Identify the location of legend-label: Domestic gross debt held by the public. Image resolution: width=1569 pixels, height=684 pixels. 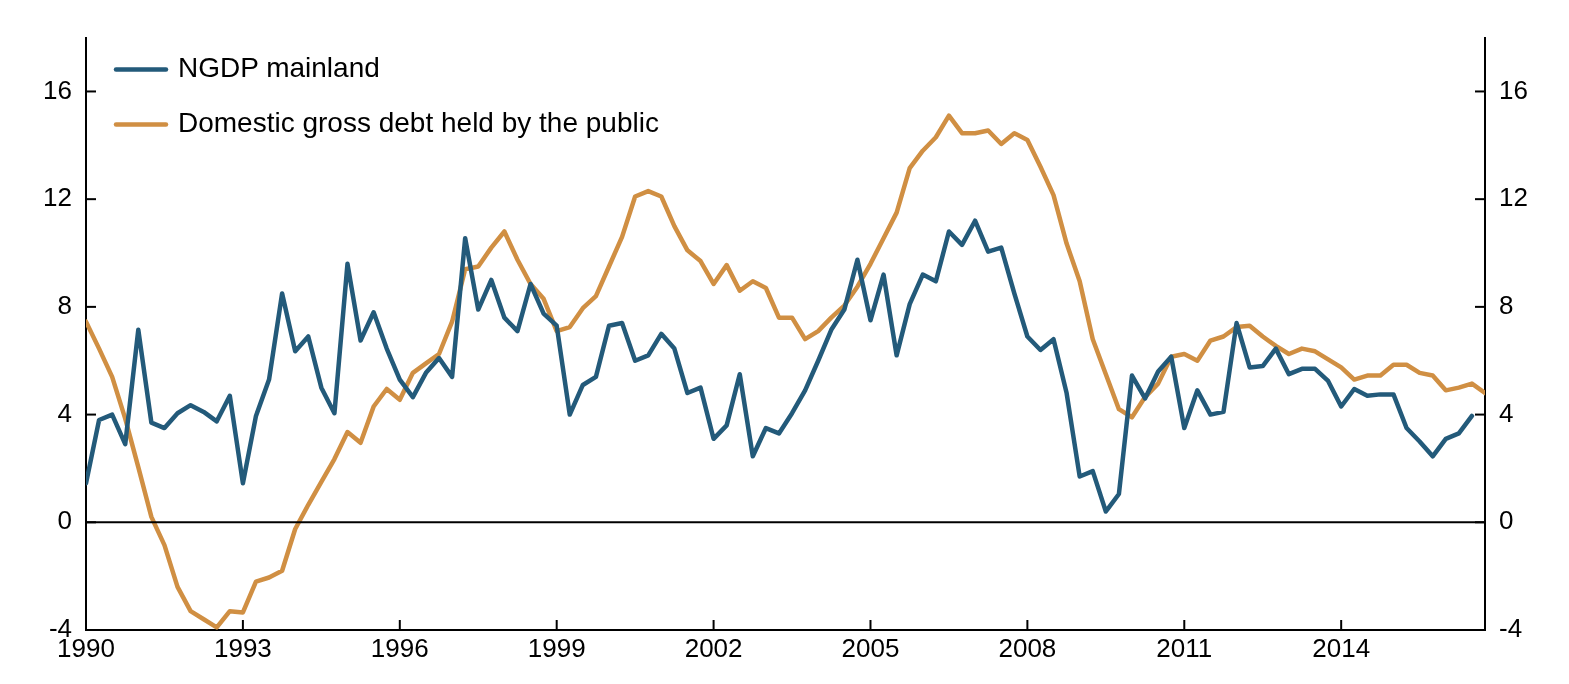
(418, 123).